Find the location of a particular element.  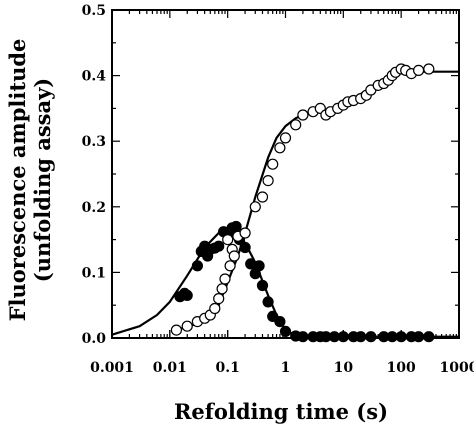

x-tick-label: 0.001 is located at coordinates (112, 368).